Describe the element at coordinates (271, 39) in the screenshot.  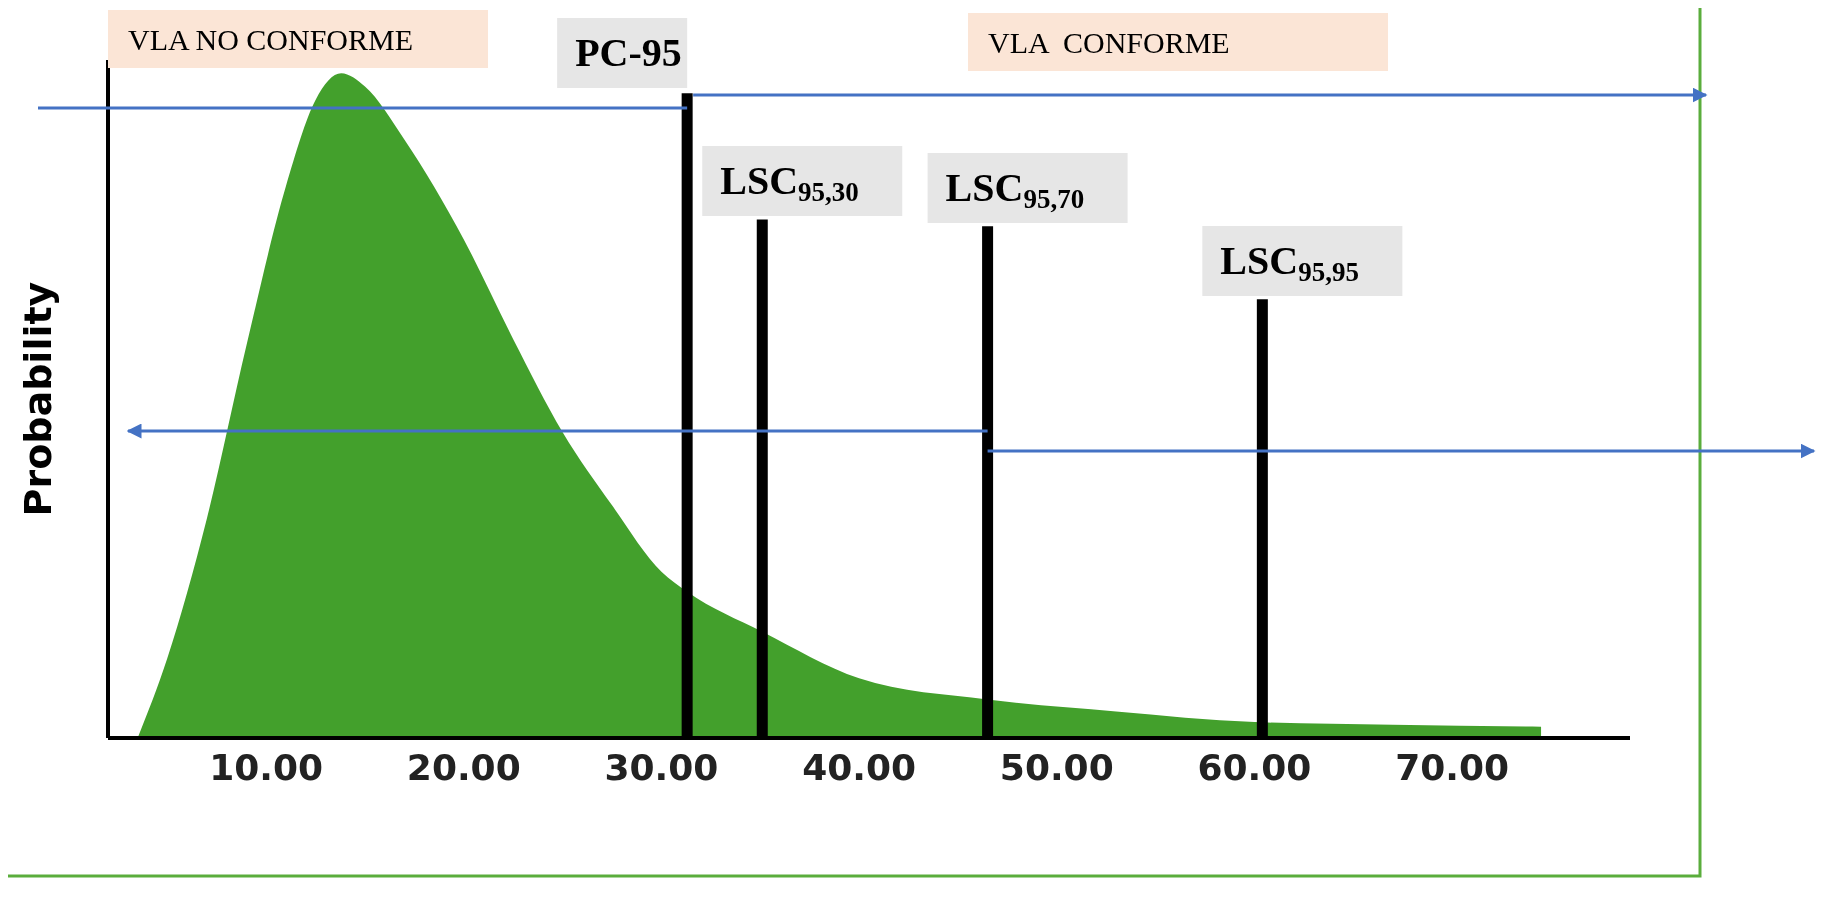
I see `text: VLA NO CONFORME` at that location.